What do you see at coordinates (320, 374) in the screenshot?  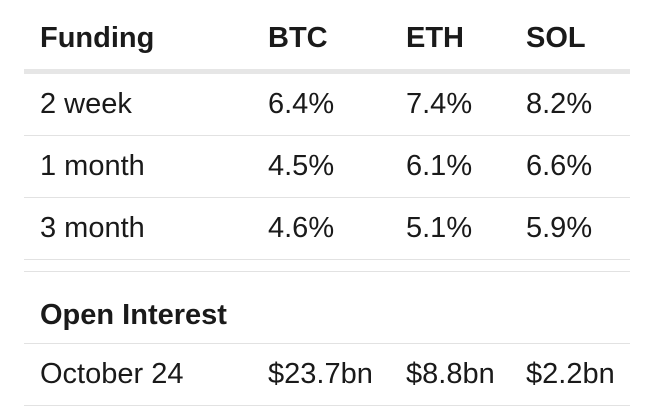 I see `btc-value: $23.7bn` at bounding box center [320, 374].